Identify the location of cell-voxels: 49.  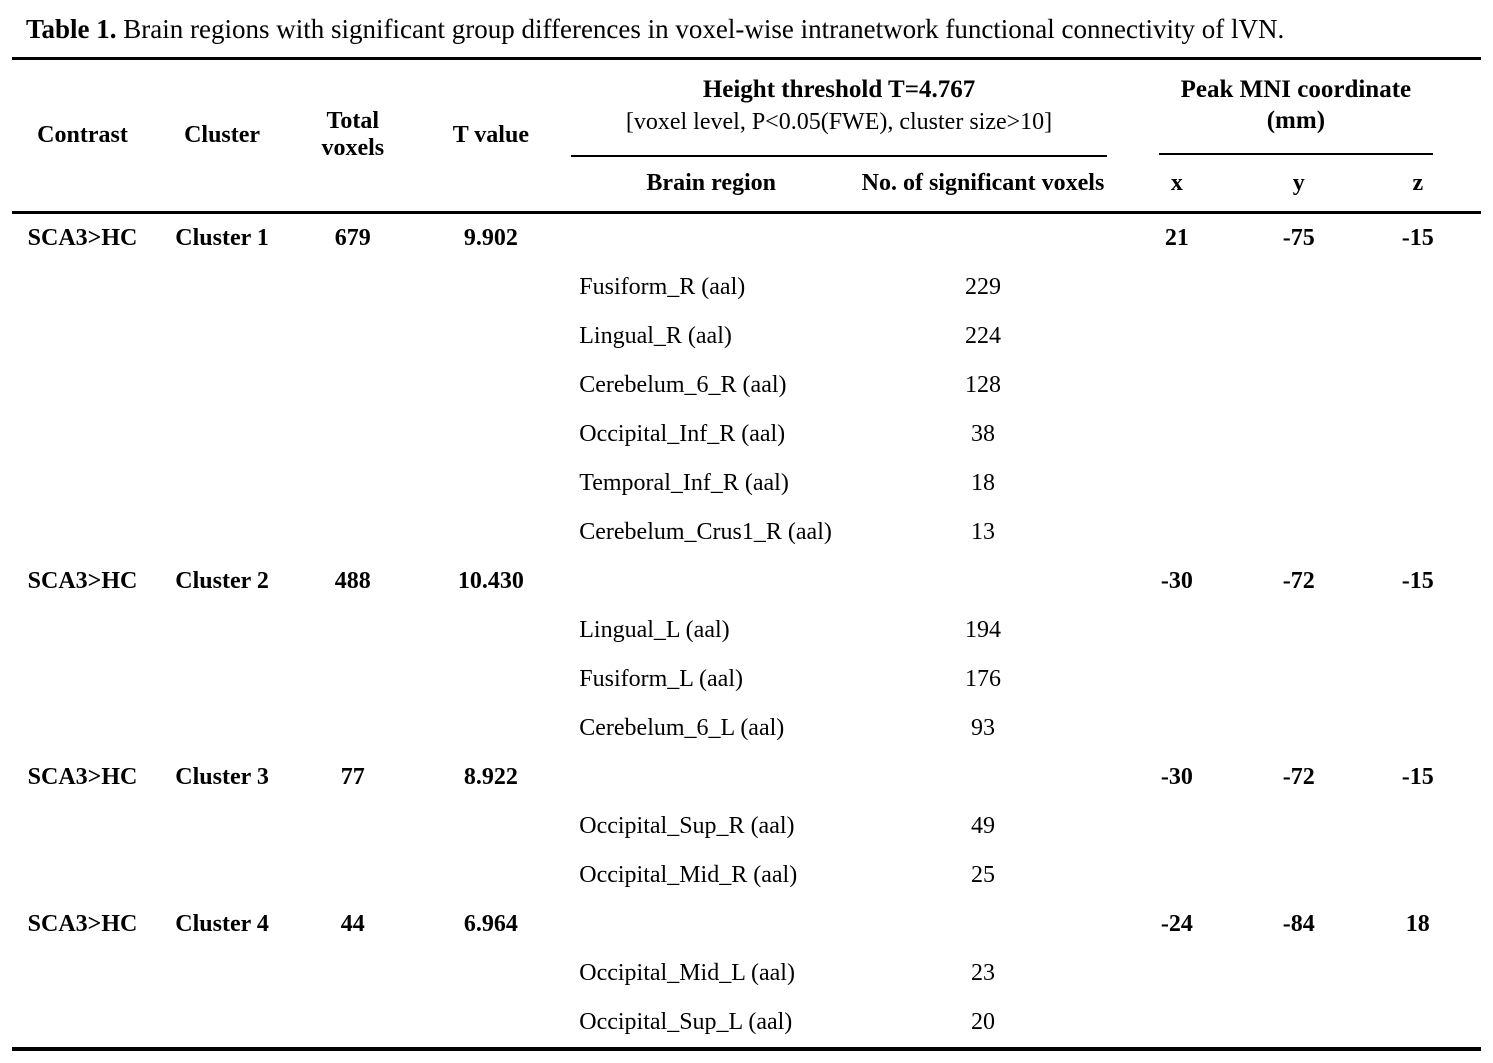
(982, 825).